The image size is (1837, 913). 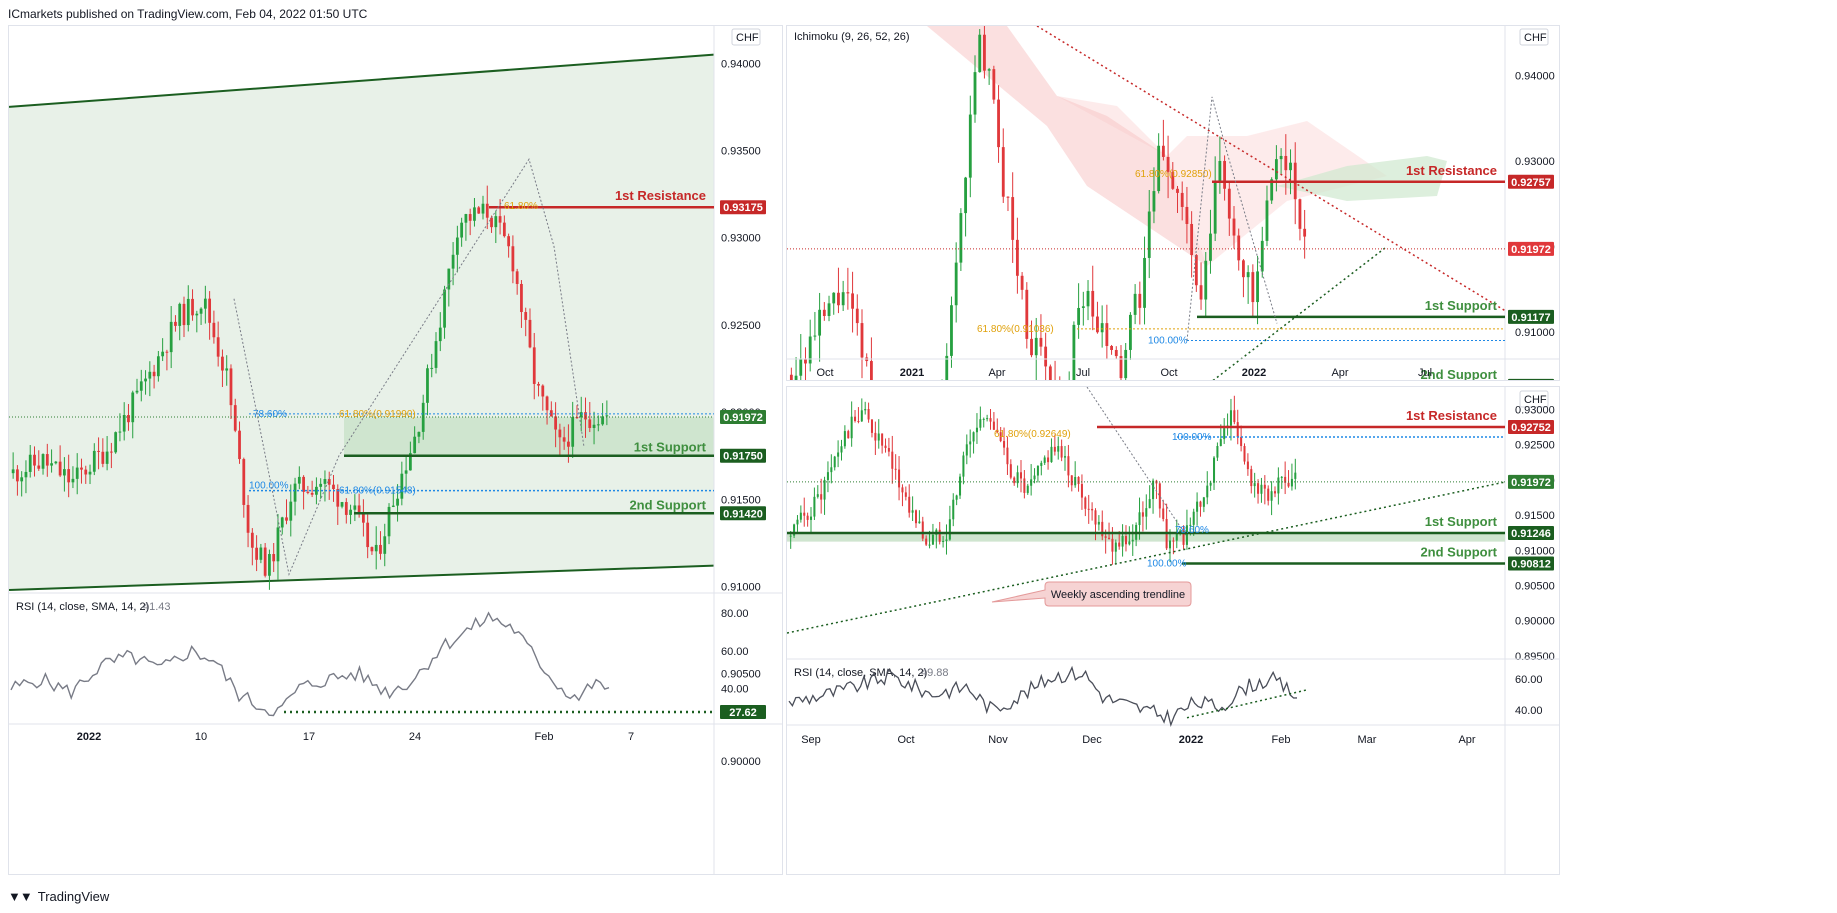 What do you see at coordinates (1032, 434) in the screenshot?
I see `fib-label: 61.80%(0.92649)` at bounding box center [1032, 434].